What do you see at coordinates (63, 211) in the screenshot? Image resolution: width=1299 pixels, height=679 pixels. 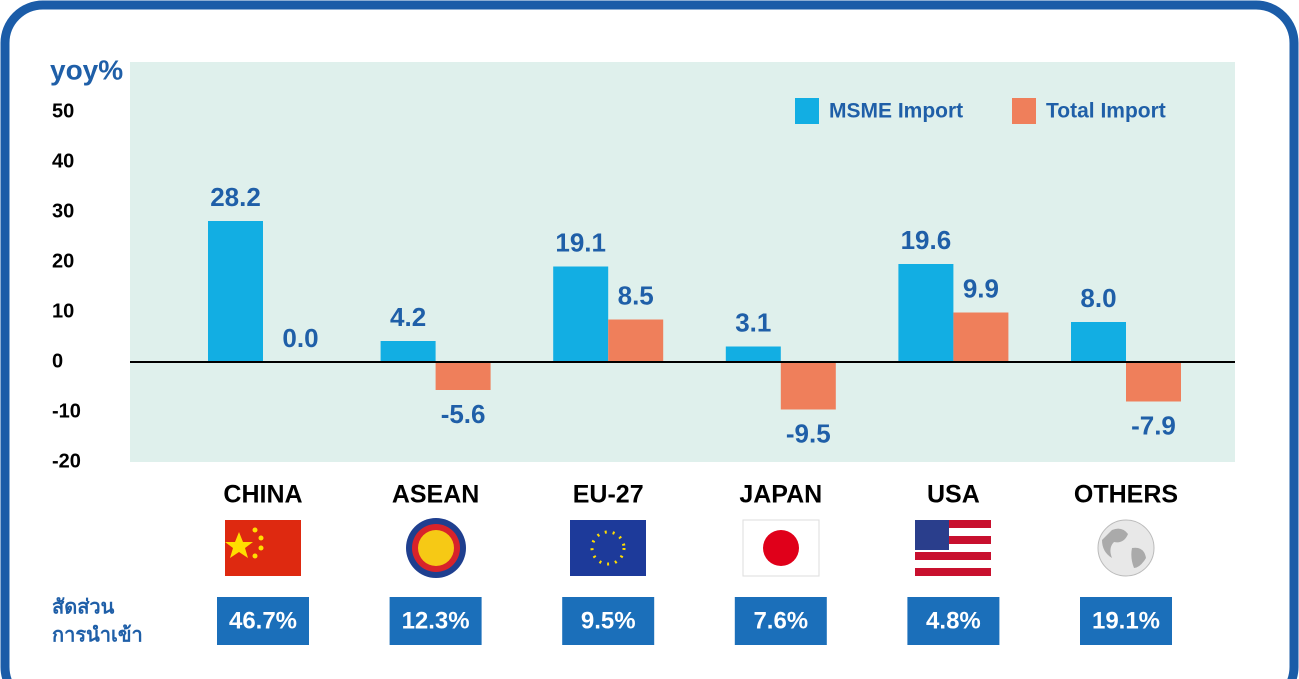 I see `y-tick-label: 30` at bounding box center [63, 211].